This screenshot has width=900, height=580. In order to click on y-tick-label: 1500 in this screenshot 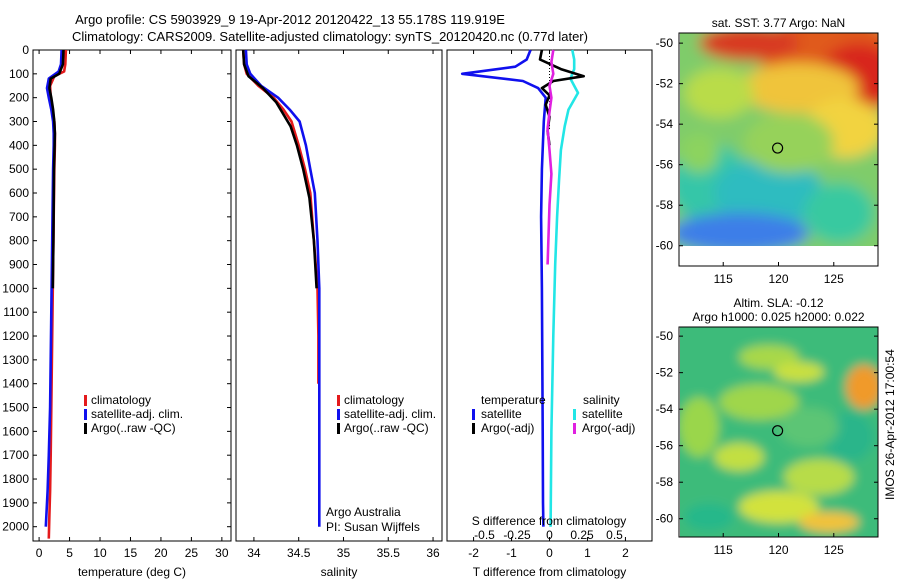, I will do `click(15, 408)`.